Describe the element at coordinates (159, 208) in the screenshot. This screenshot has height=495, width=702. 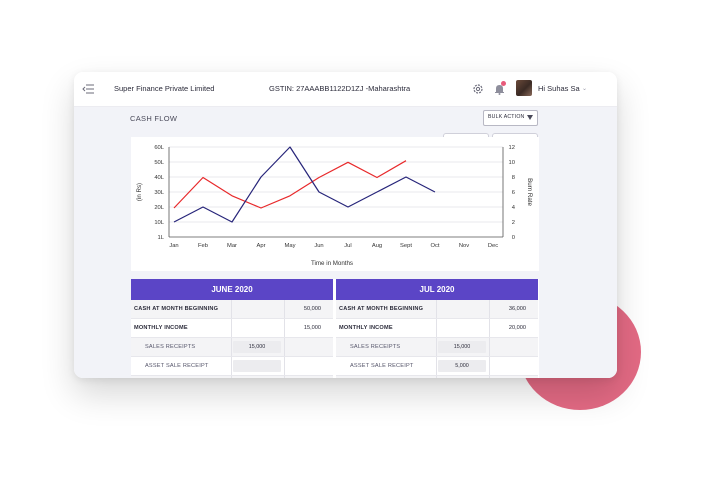
I see `y-tick-label: 20L` at that location.